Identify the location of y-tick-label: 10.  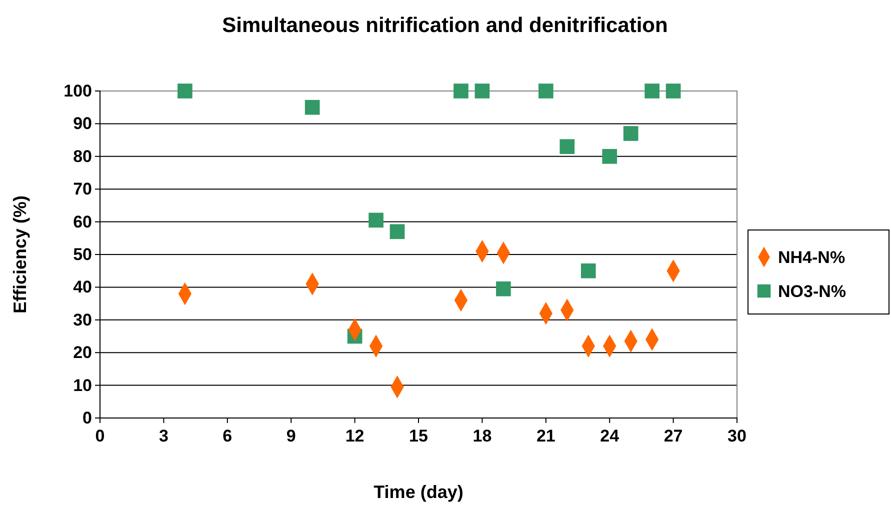
(82, 385).